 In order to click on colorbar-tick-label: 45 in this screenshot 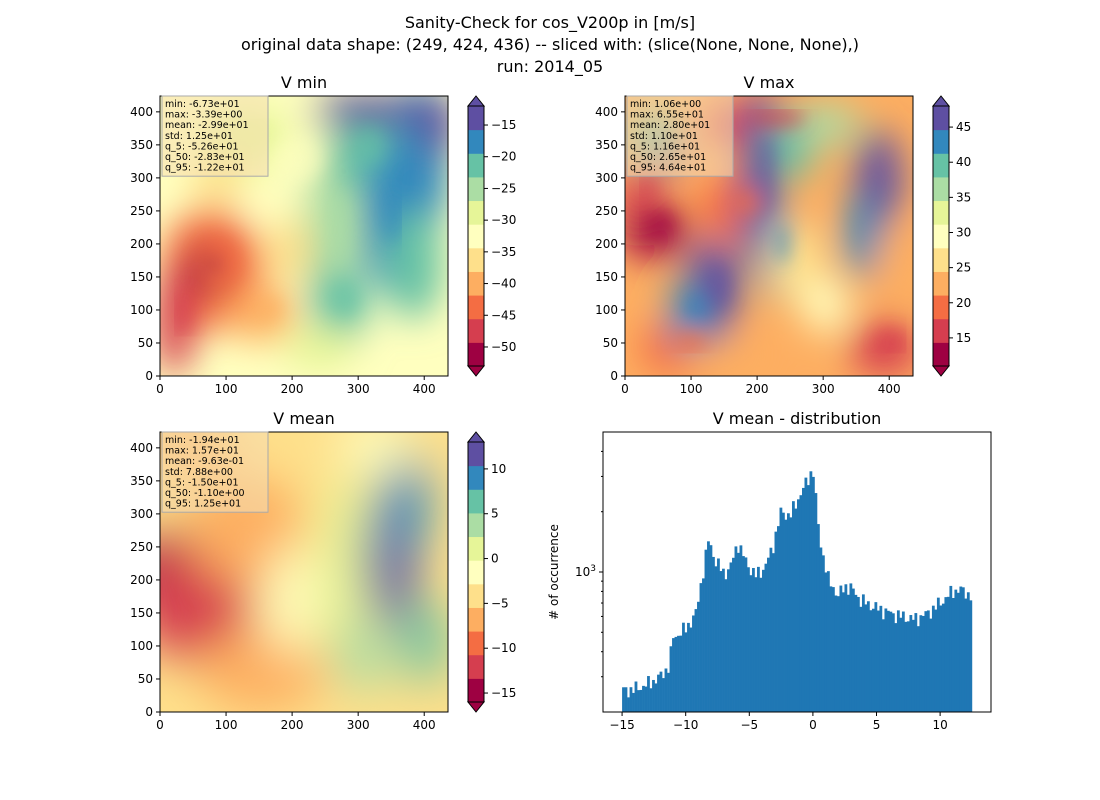, I will do `click(963, 127)`.